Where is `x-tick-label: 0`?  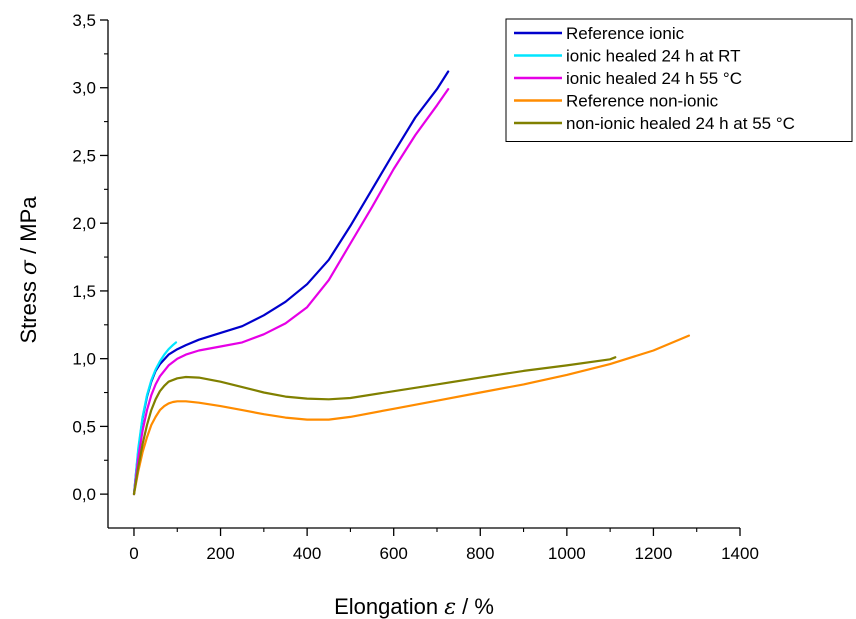 x-tick-label: 0 is located at coordinates (133, 553).